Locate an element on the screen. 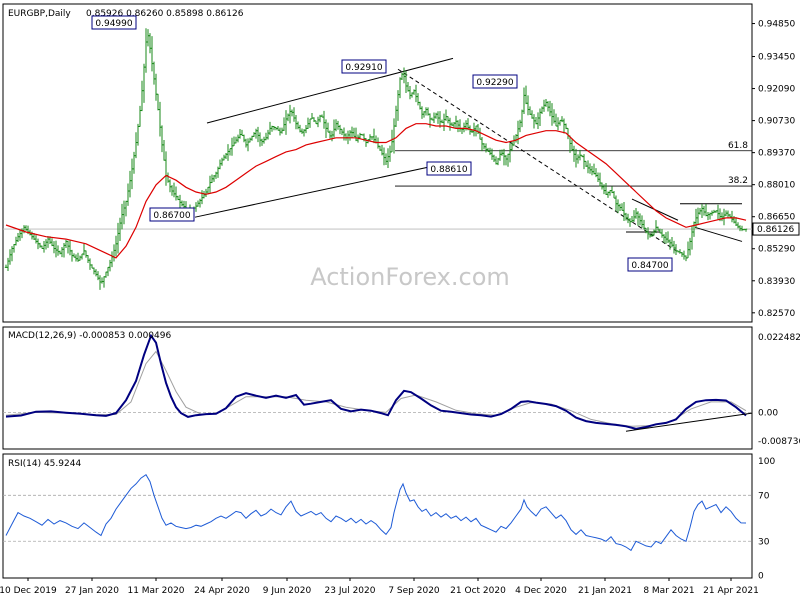 This screenshot has height=600, width=800. rsi-tick-100: 100 is located at coordinates (766, 462).